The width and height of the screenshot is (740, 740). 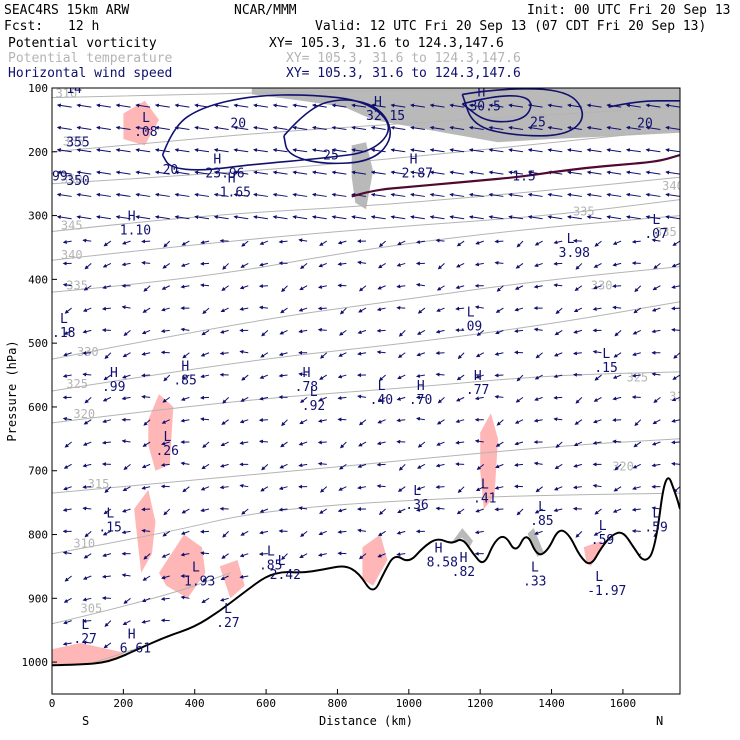 What do you see at coordinates (584, 212) in the screenshot?
I see `theta-contour-label: 335` at bounding box center [584, 212].